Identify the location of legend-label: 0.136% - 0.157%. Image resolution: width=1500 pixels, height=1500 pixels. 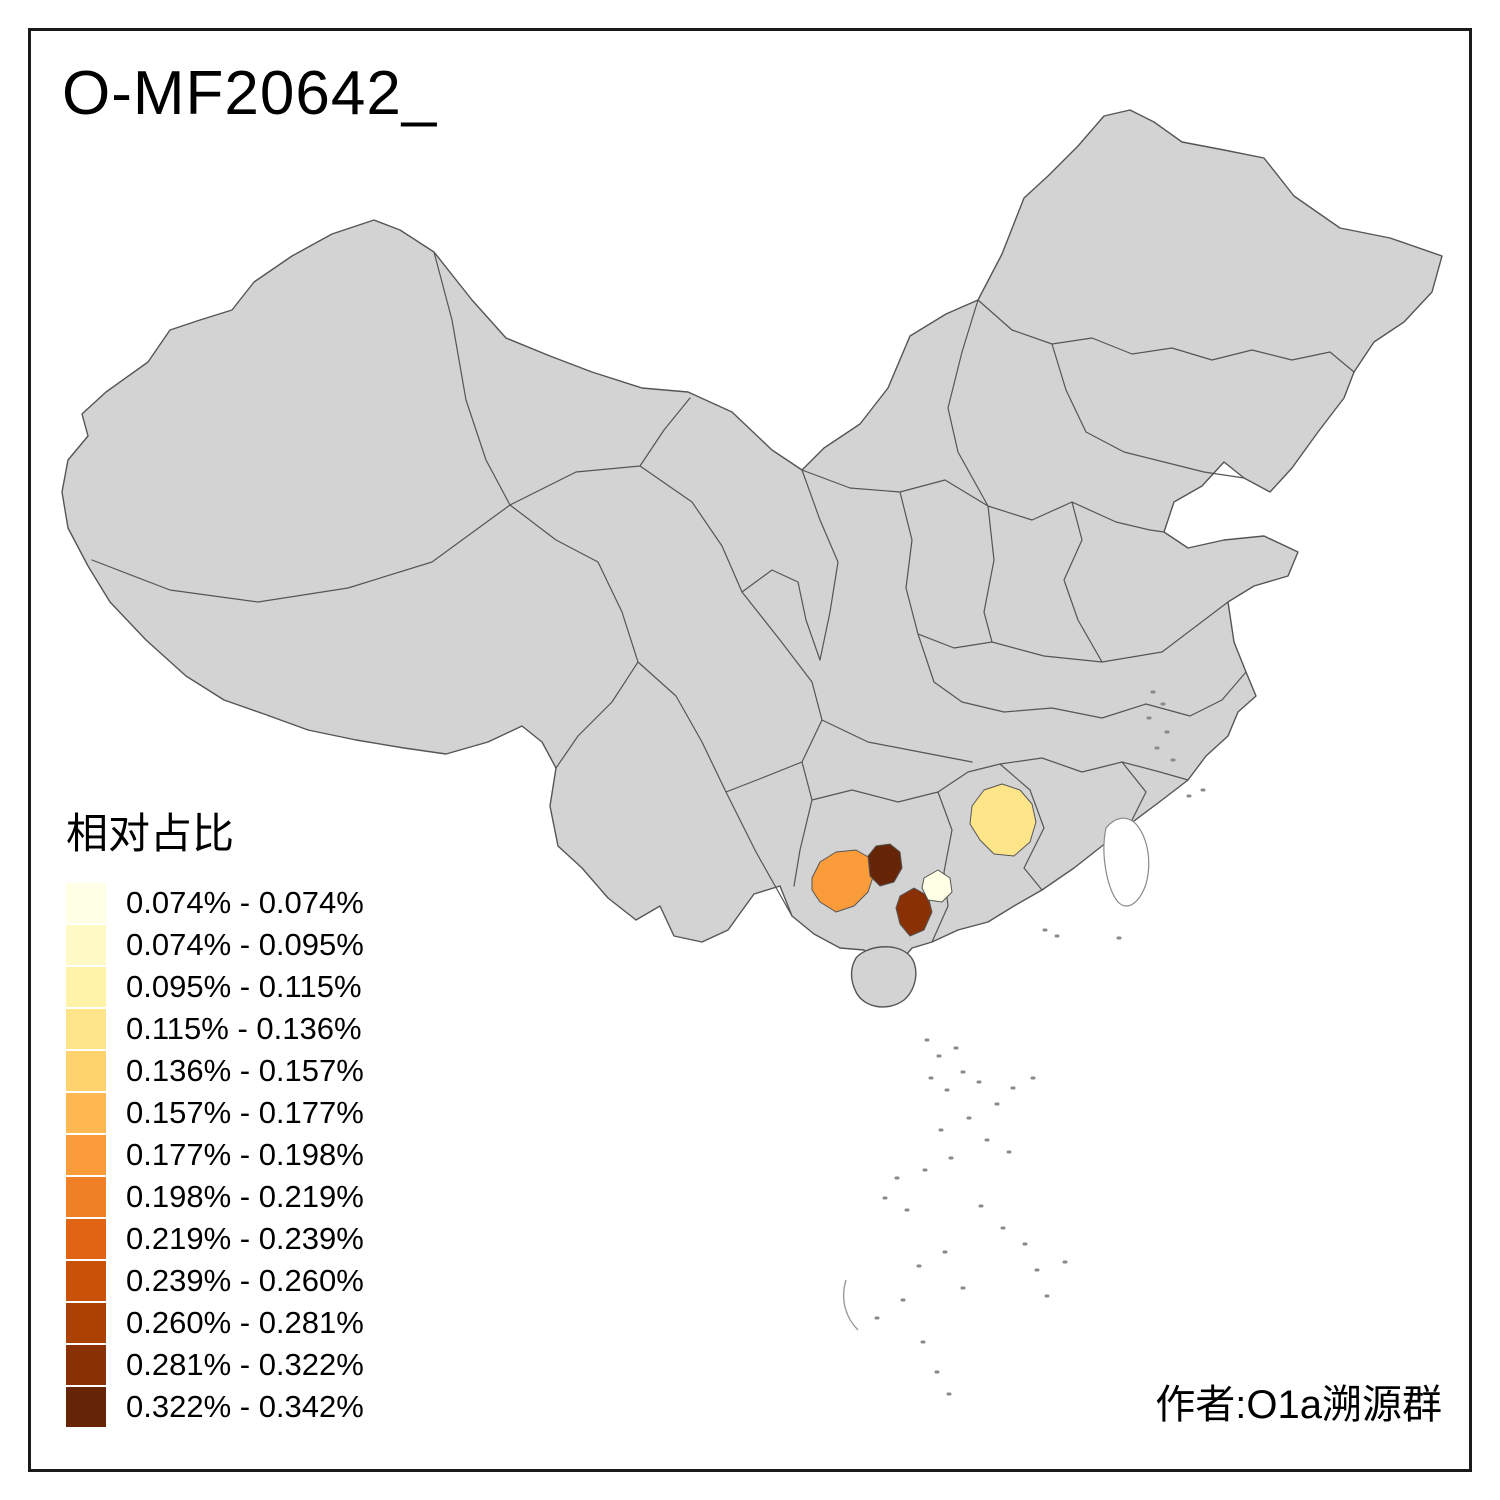
(245, 1070).